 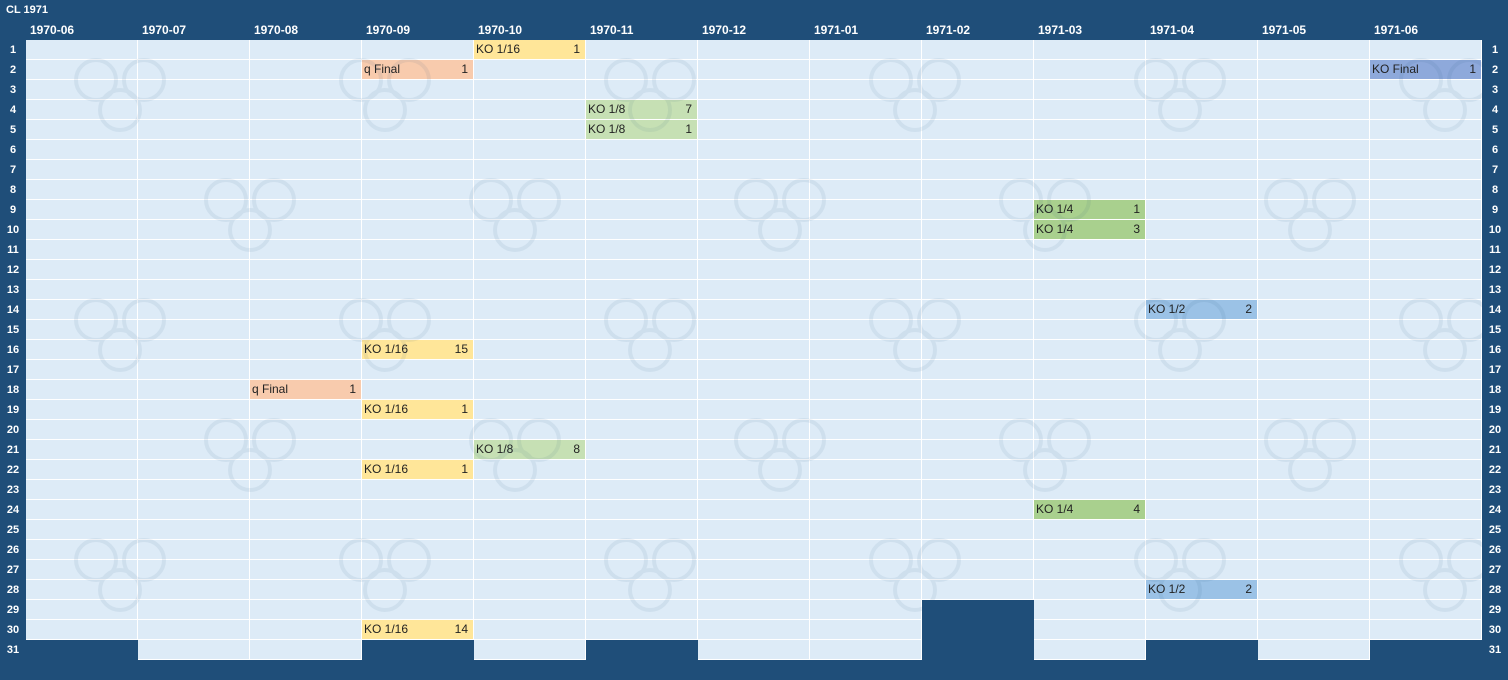 What do you see at coordinates (1060, 30) in the screenshot?
I see `month-header-1971-03: 1971-03` at bounding box center [1060, 30].